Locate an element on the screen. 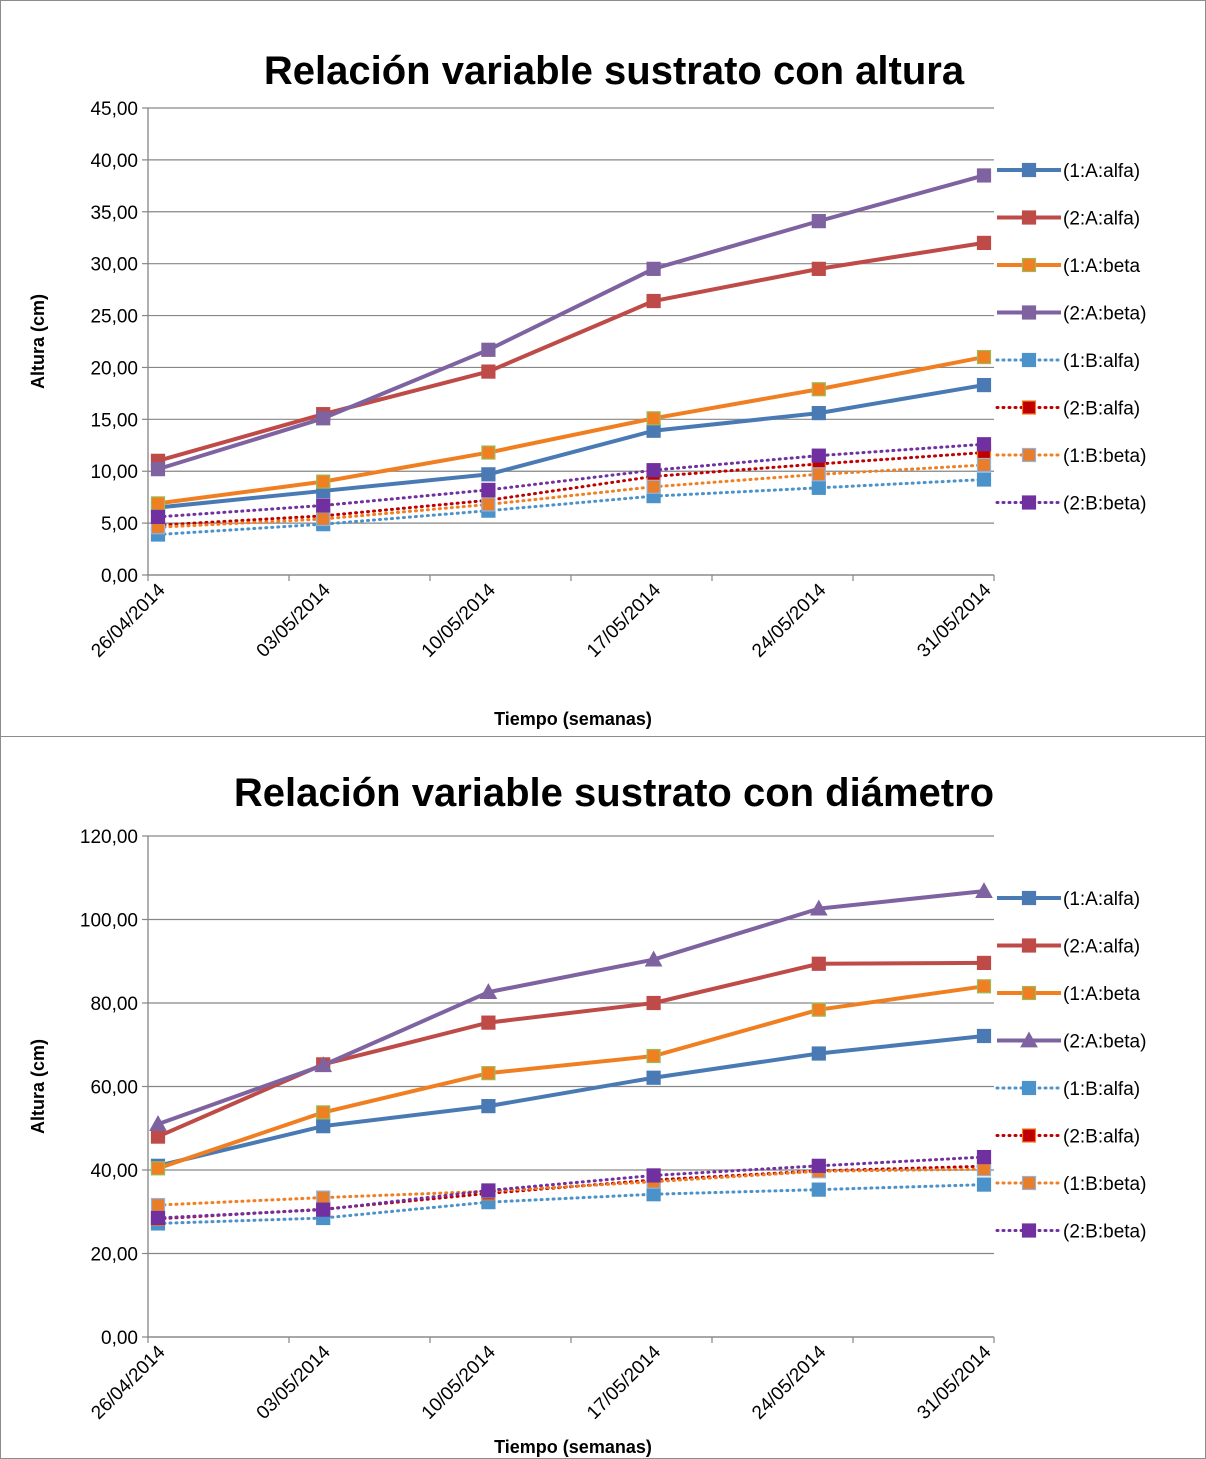  x-tick-label: 24/05/2014 is located at coordinates (789, 620).